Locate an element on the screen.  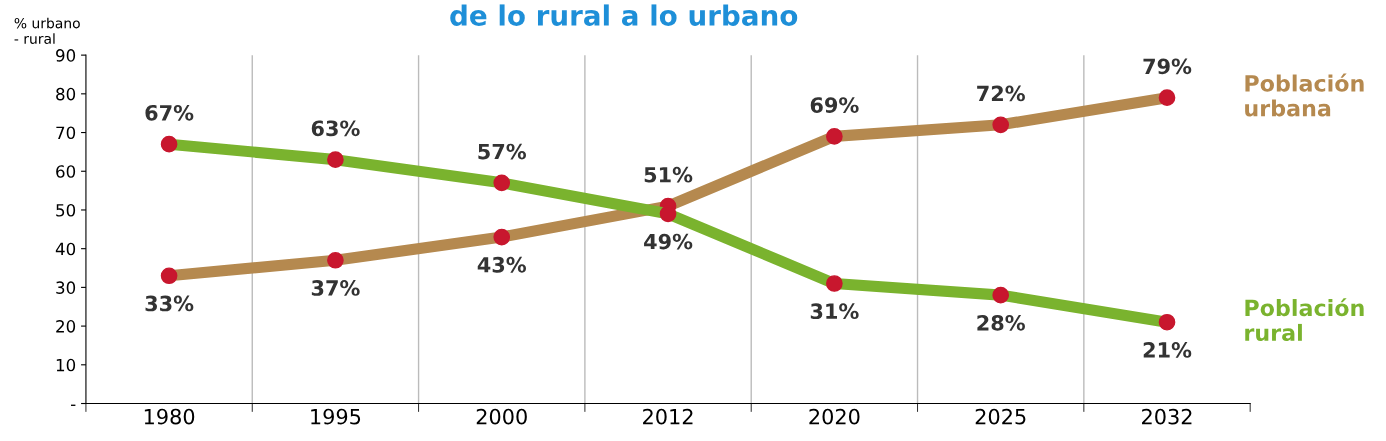
data-label: 43% is located at coordinates (501, 264).